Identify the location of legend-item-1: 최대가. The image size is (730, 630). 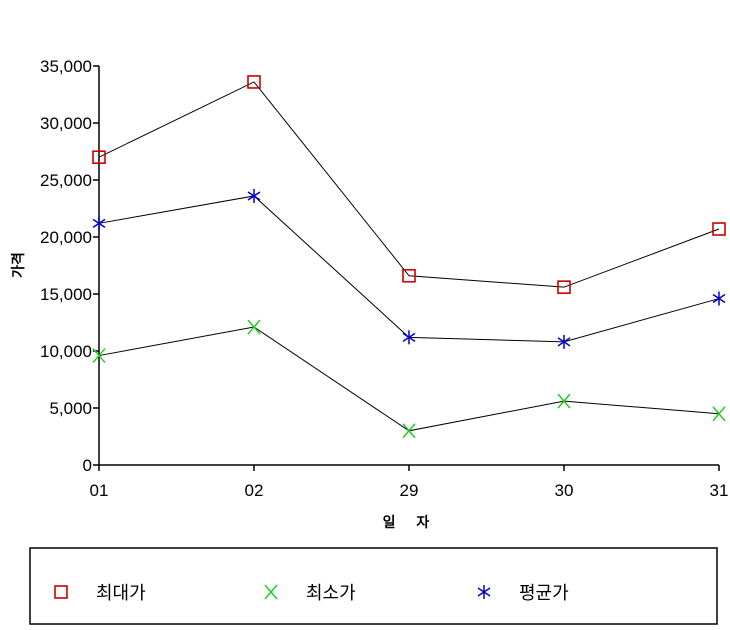
(100, 593).